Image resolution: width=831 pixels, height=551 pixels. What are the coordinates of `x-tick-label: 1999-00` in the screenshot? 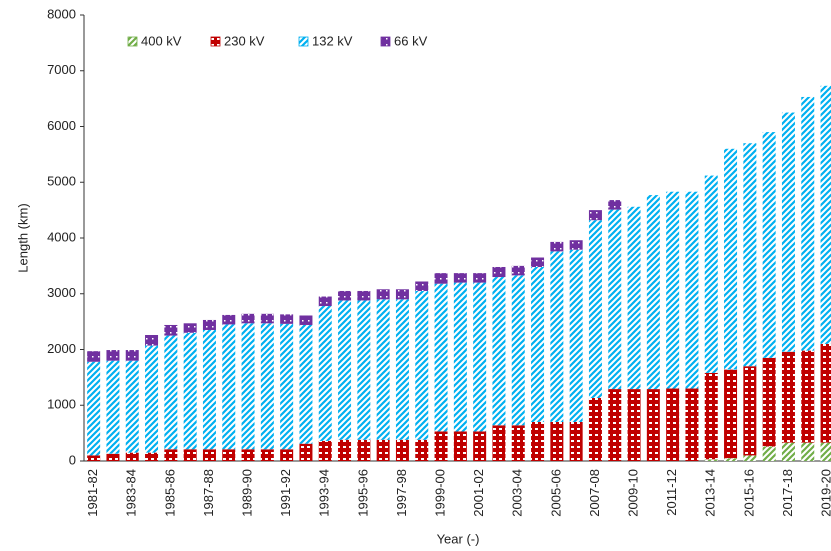 It's located at (439, 493).